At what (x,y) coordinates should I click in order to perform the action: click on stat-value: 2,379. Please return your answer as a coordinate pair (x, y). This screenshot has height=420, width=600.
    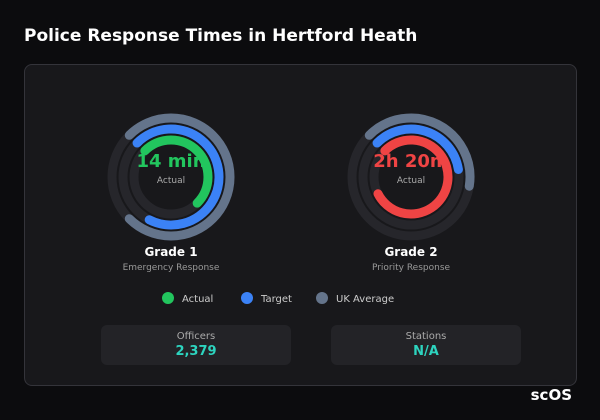
    Looking at the image, I should click on (196, 351).